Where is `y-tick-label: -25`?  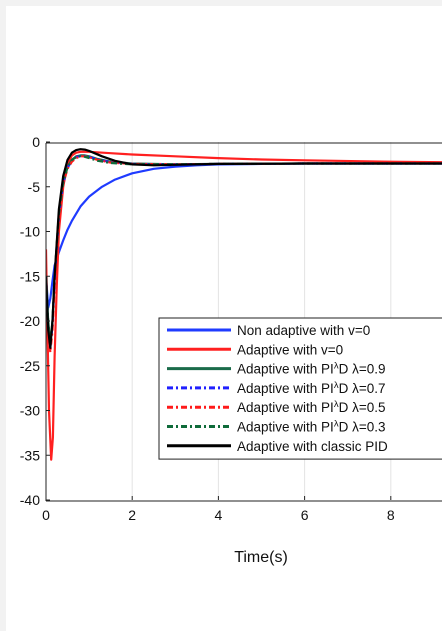
y-tick-label: -25 is located at coordinates (30, 366).